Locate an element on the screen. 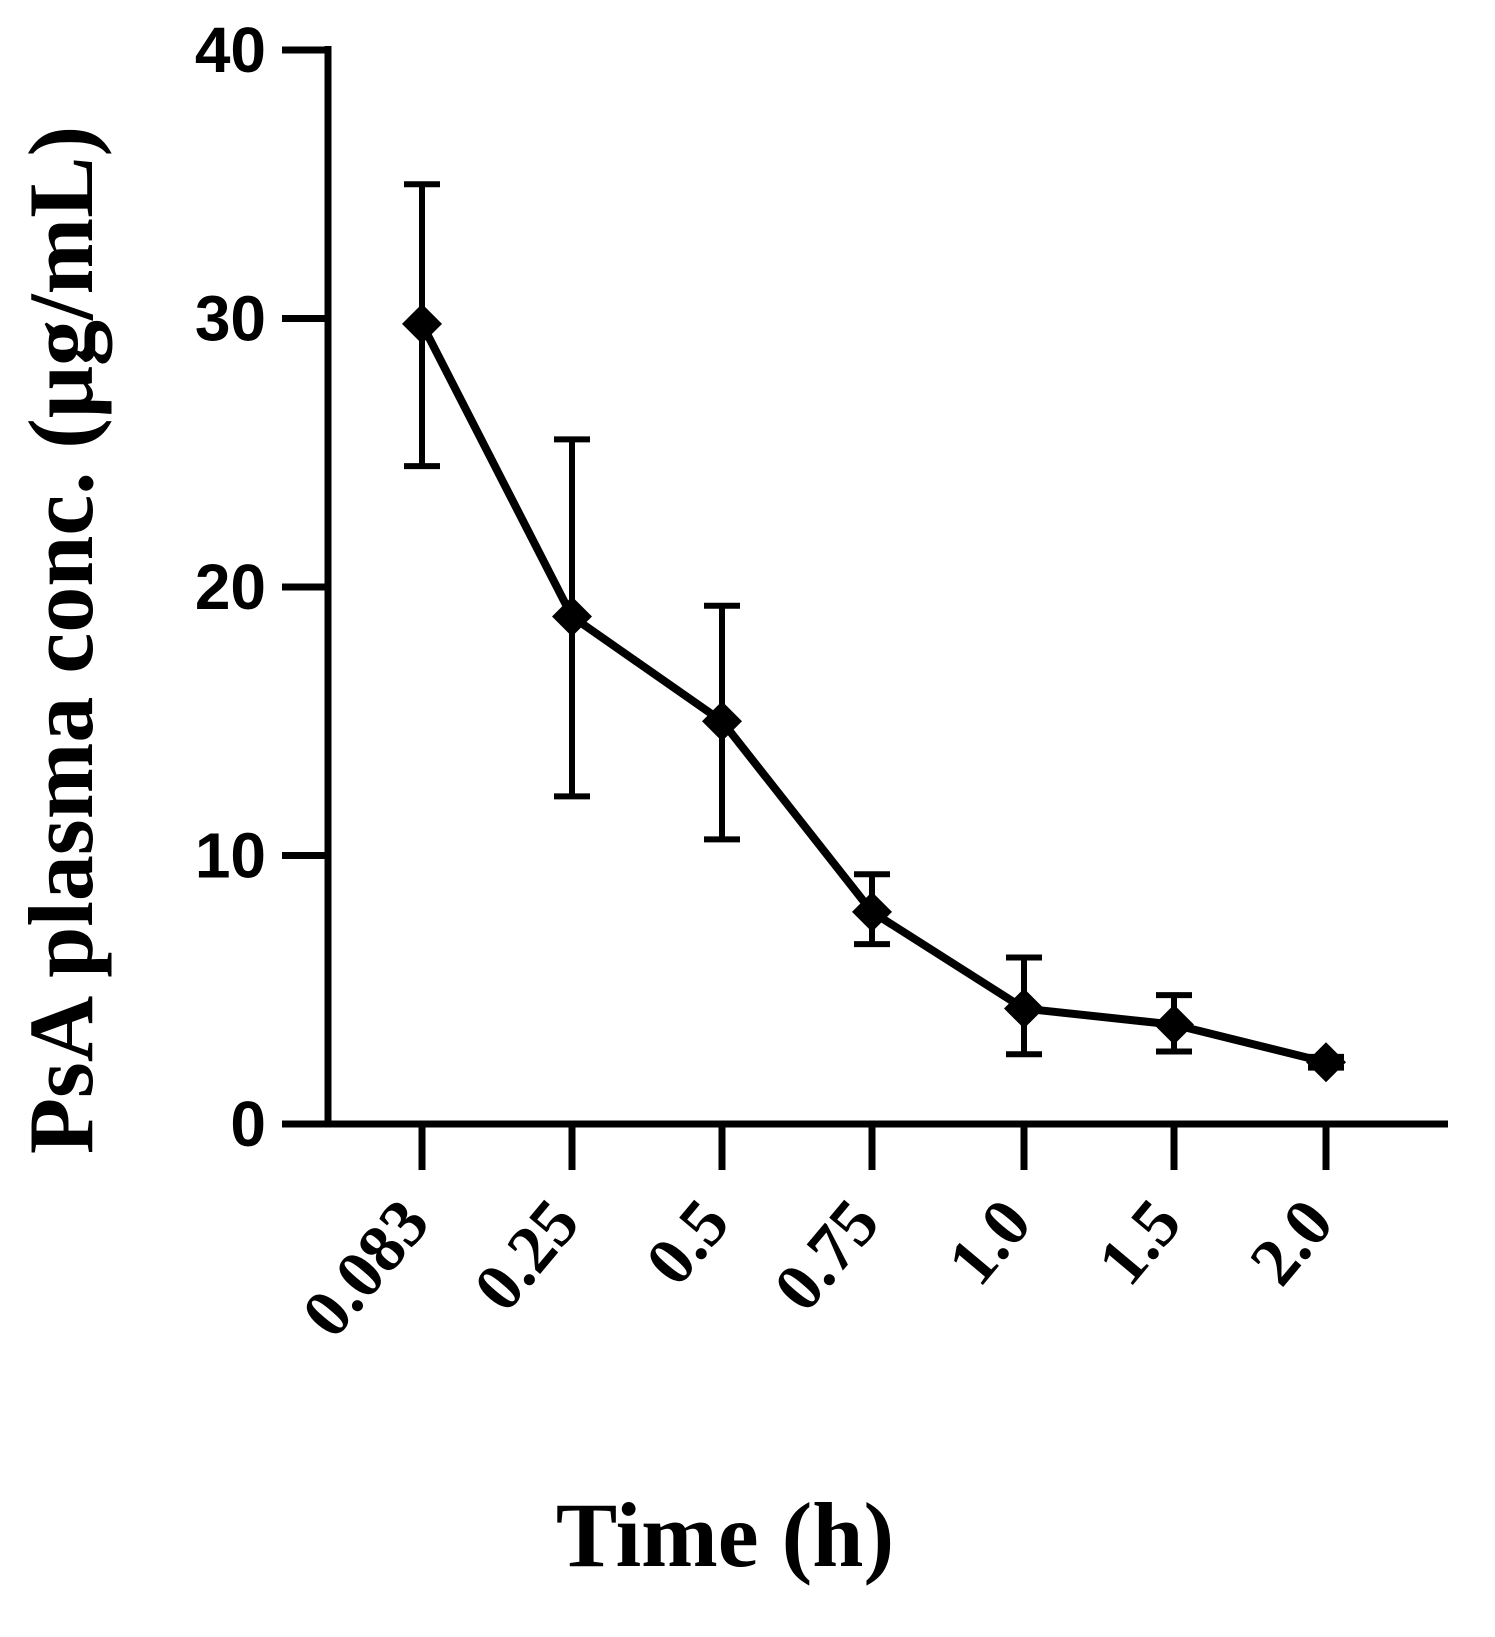  x-tick-label: 0.25 is located at coordinates (526, 1255).